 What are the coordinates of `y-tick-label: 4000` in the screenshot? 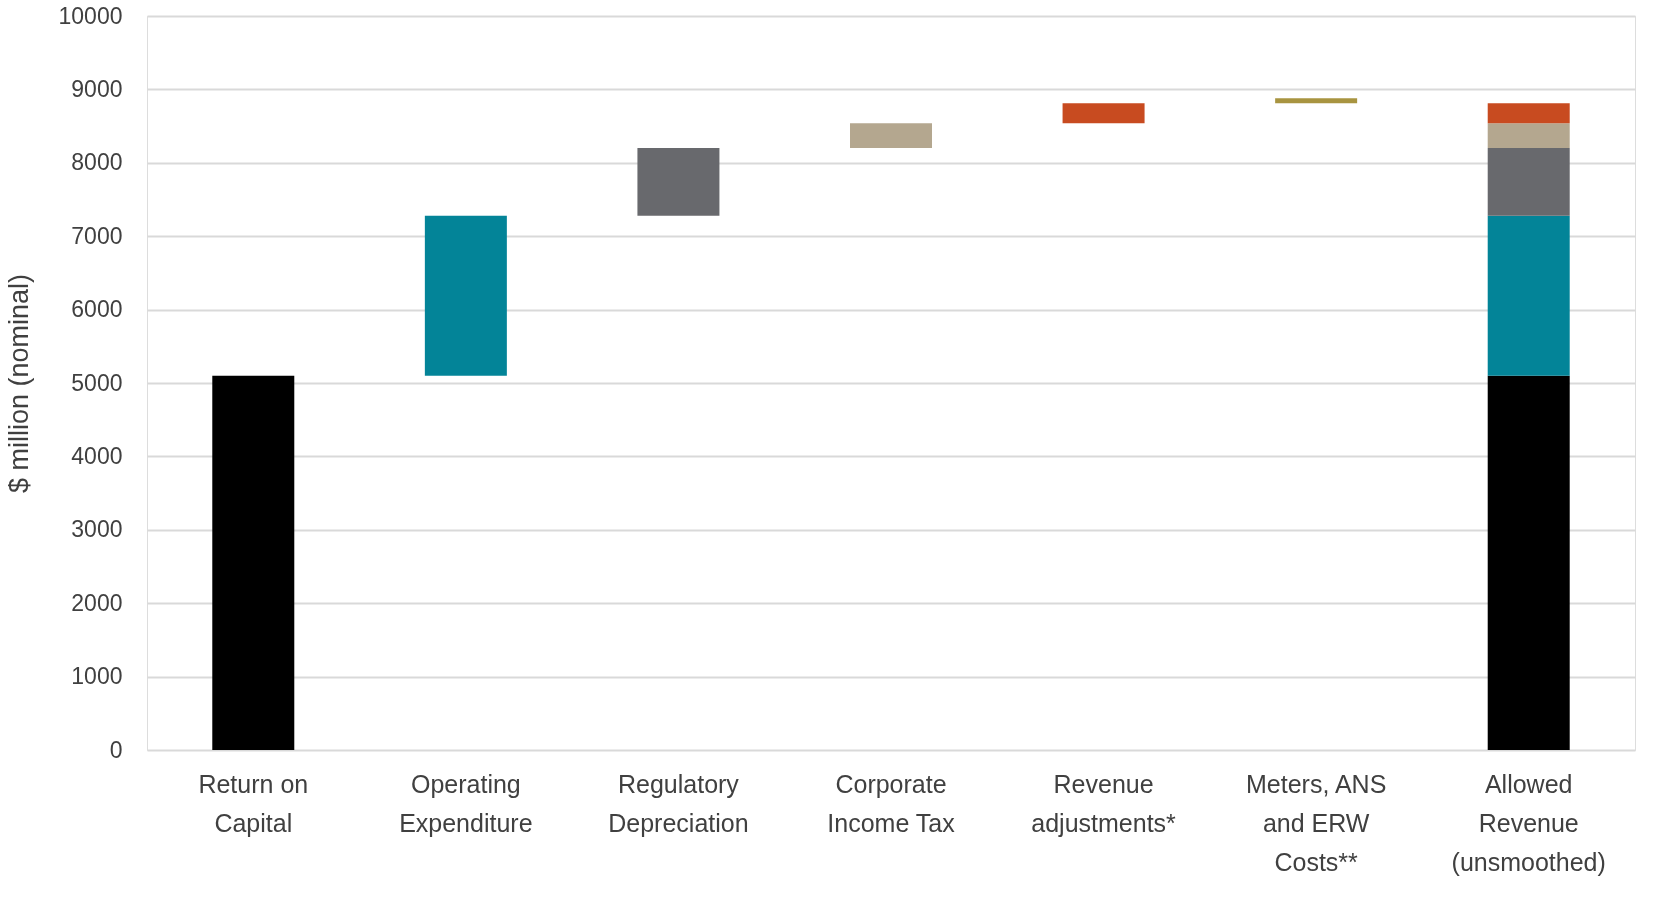 It's located at (97, 455).